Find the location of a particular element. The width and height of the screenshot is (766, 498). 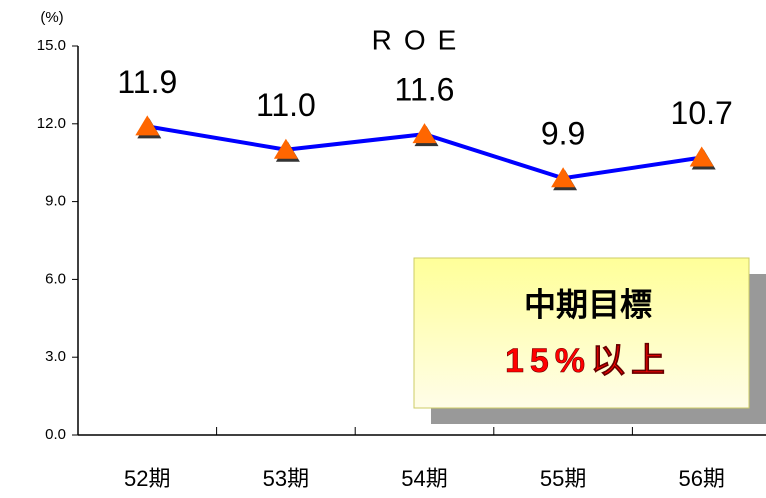

data-label: 11.9 is located at coordinates (147, 82).